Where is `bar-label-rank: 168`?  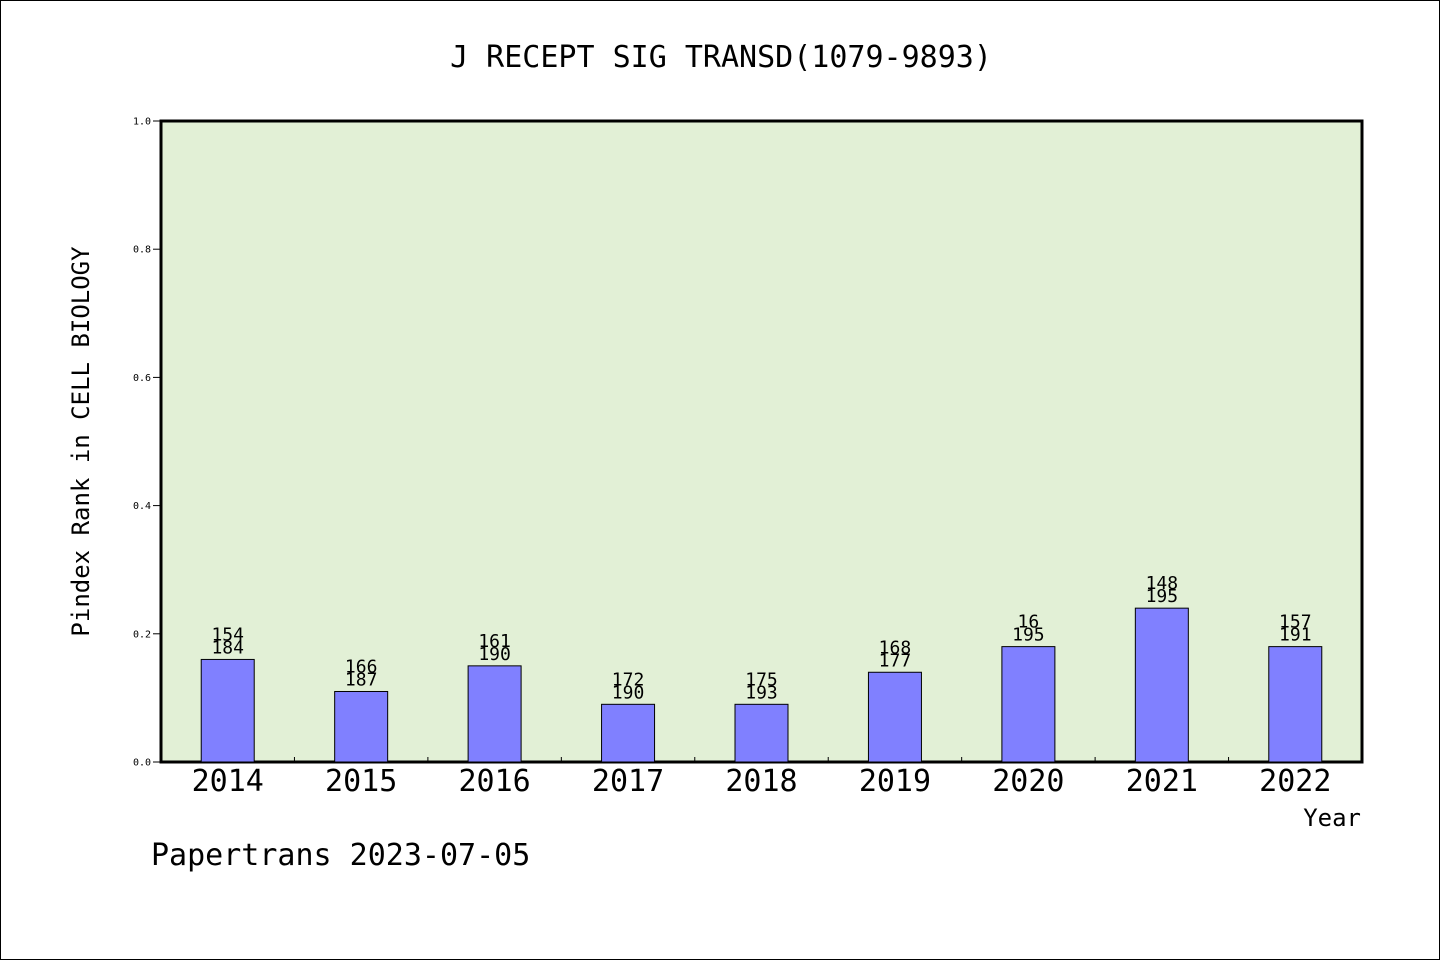
bar-label-rank: 168 is located at coordinates (895, 647).